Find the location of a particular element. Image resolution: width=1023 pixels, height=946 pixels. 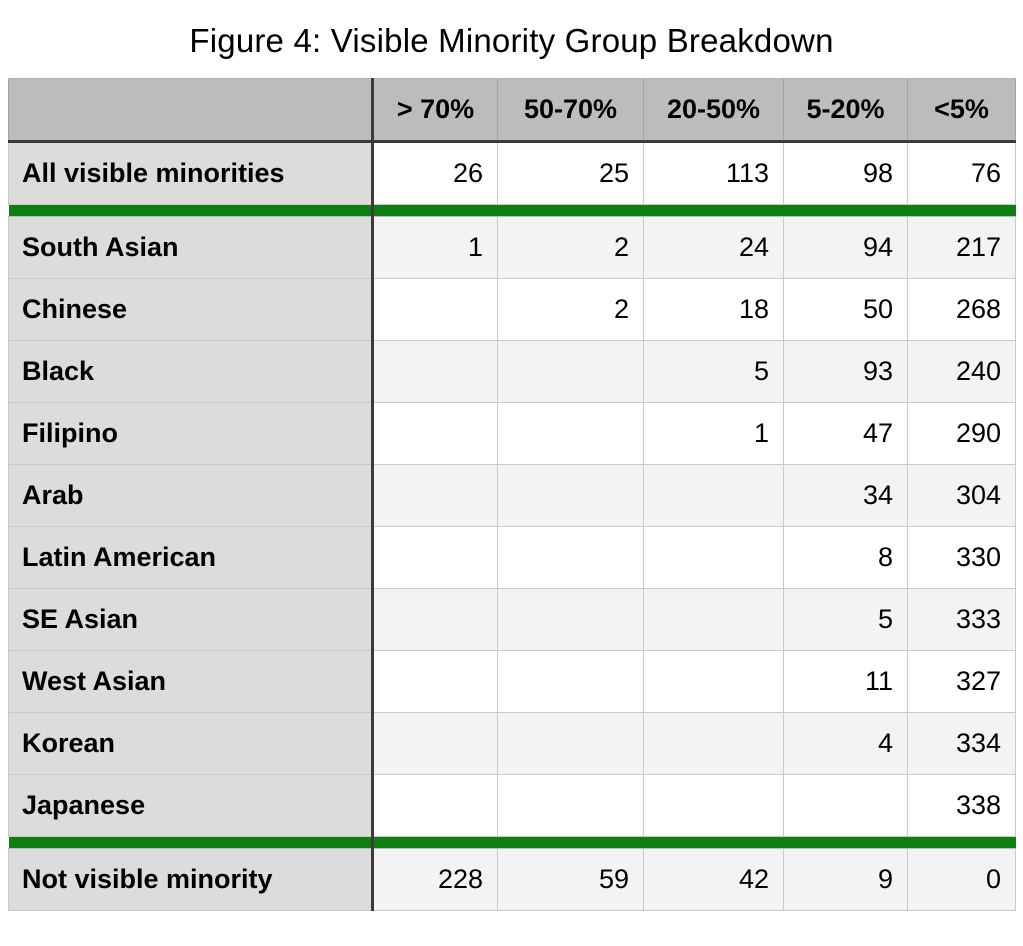

row-label: Latin American is located at coordinates (191, 557).